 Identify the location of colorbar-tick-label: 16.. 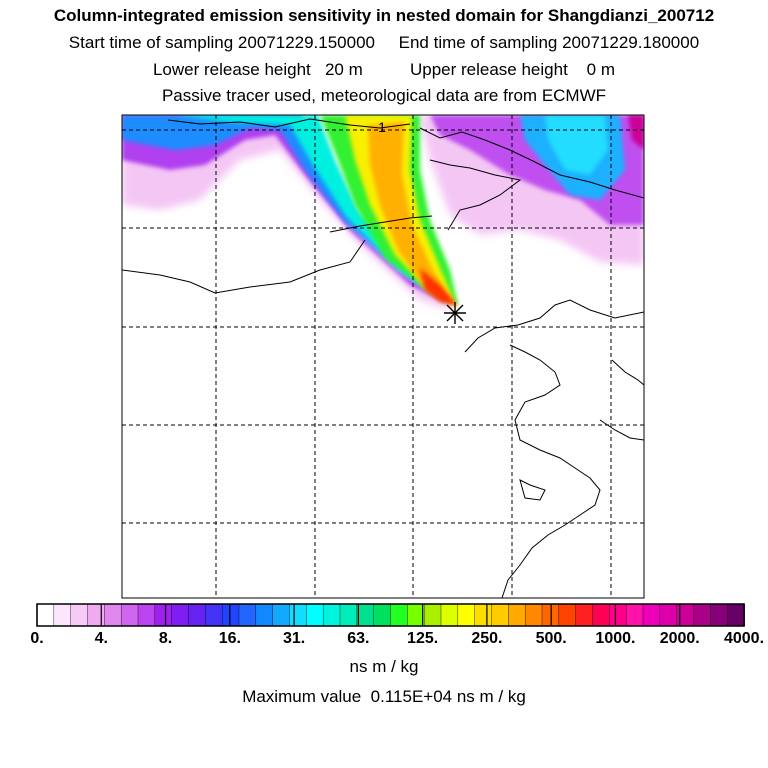
(229, 638).